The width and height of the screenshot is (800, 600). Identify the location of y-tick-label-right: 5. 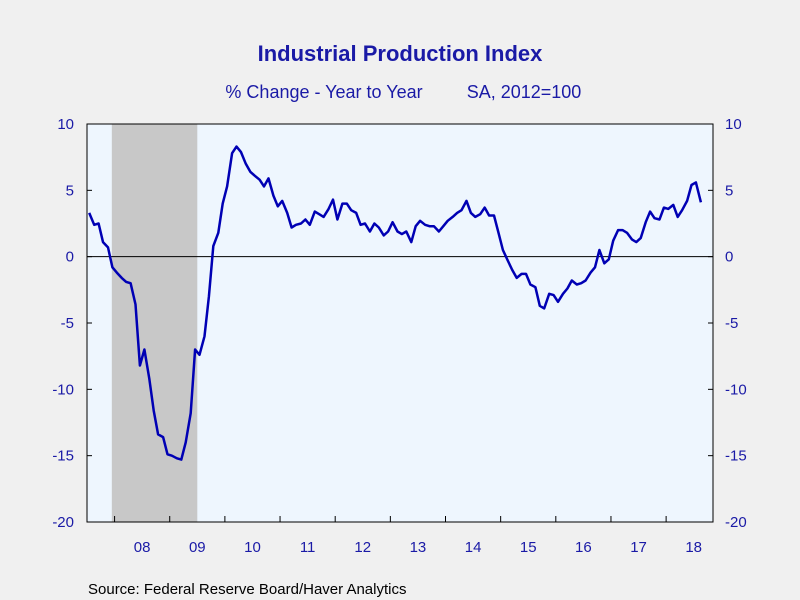
(729, 190).